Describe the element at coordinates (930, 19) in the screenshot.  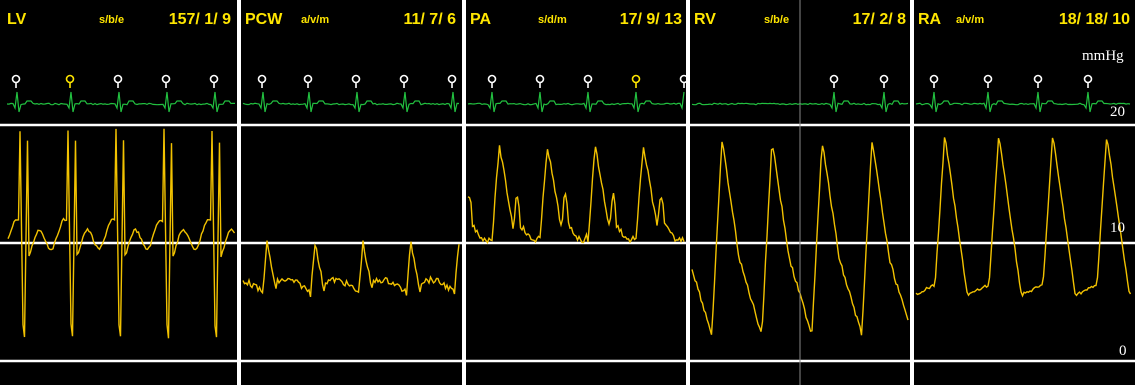
I see `panel-label: RA` at that location.